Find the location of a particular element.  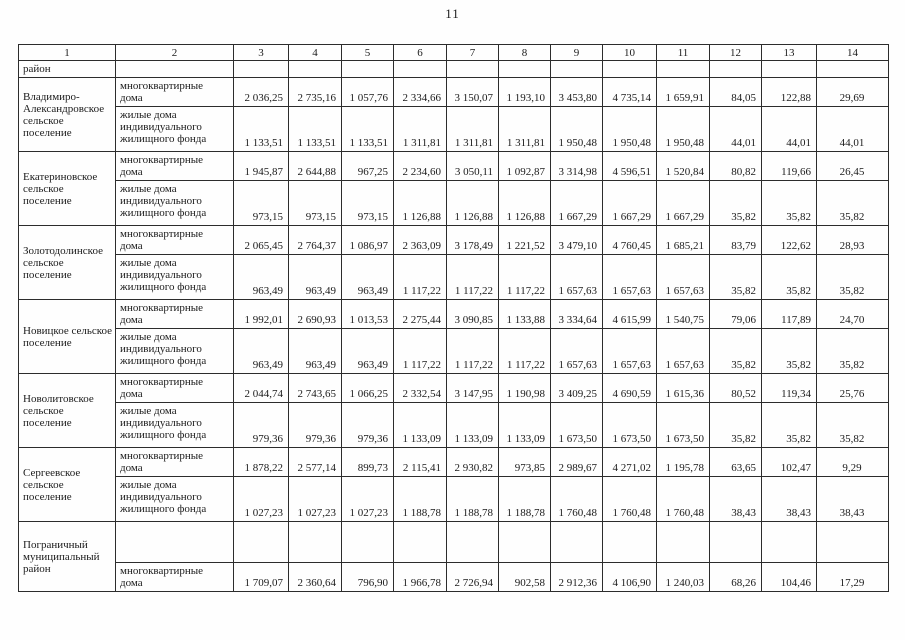

column-number-cell: 5 is located at coordinates (367, 52).